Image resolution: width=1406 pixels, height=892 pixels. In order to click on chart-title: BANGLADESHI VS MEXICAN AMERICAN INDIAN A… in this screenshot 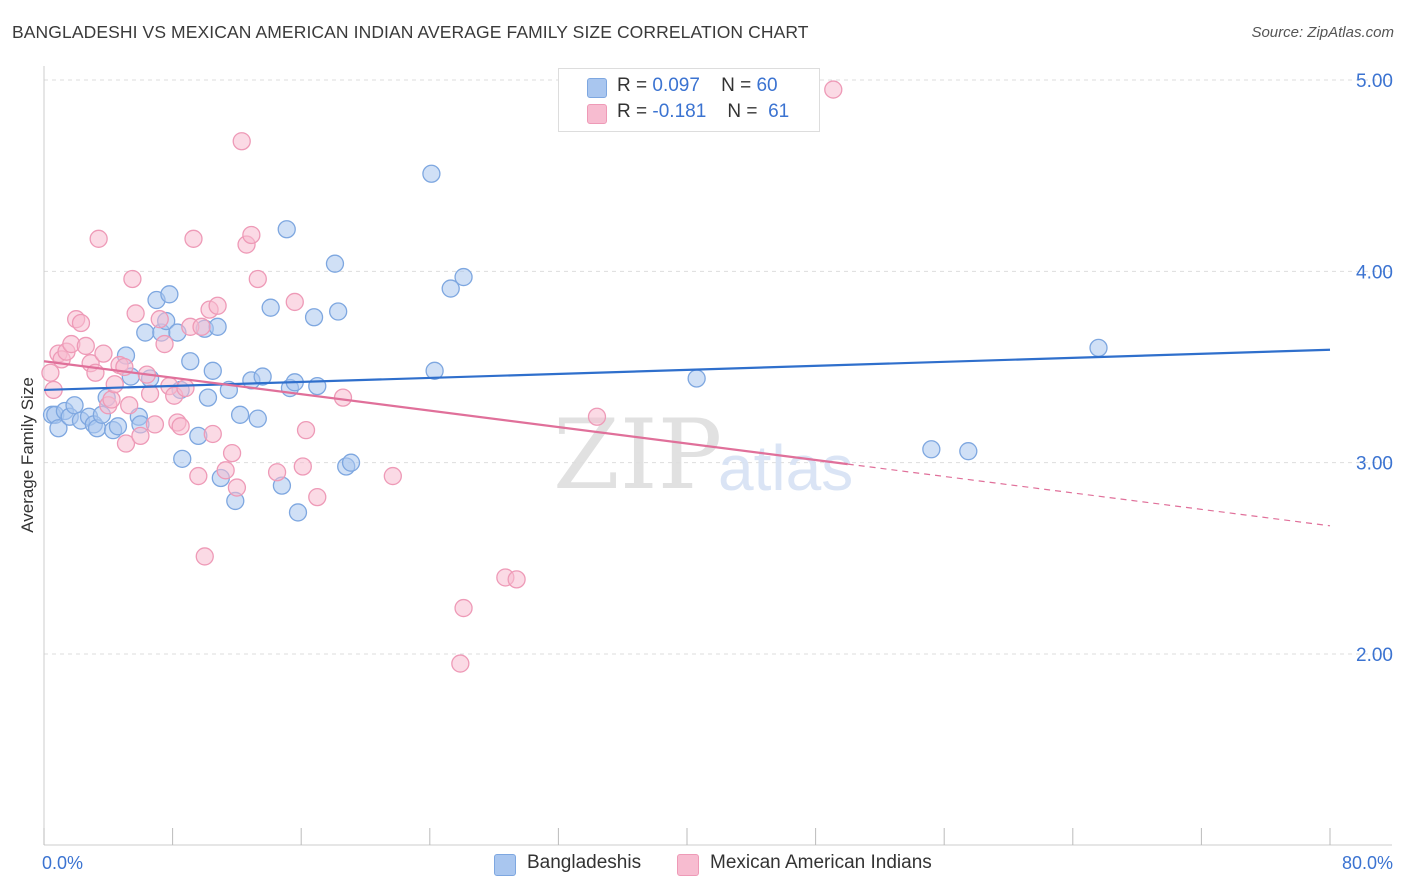, I will do `click(410, 32)`.